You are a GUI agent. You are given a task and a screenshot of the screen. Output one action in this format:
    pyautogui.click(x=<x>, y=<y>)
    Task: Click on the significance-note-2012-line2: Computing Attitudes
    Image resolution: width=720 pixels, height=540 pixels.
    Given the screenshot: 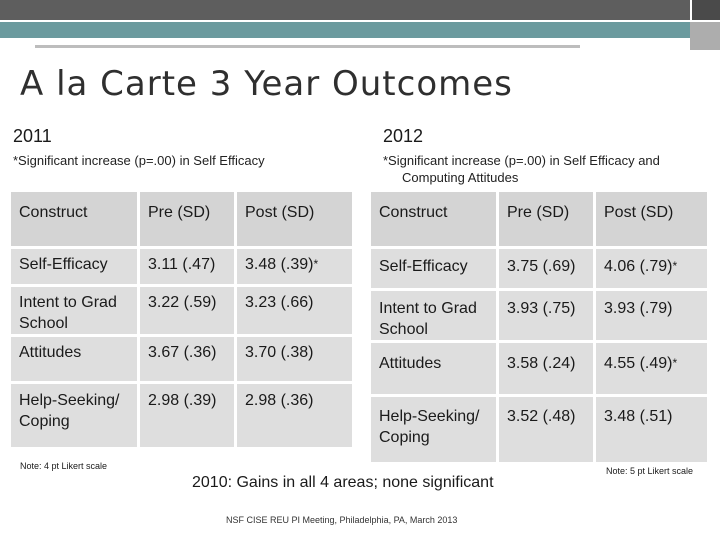 What is the action you would take?
    pyautogui.click(x=460, y=177)
    